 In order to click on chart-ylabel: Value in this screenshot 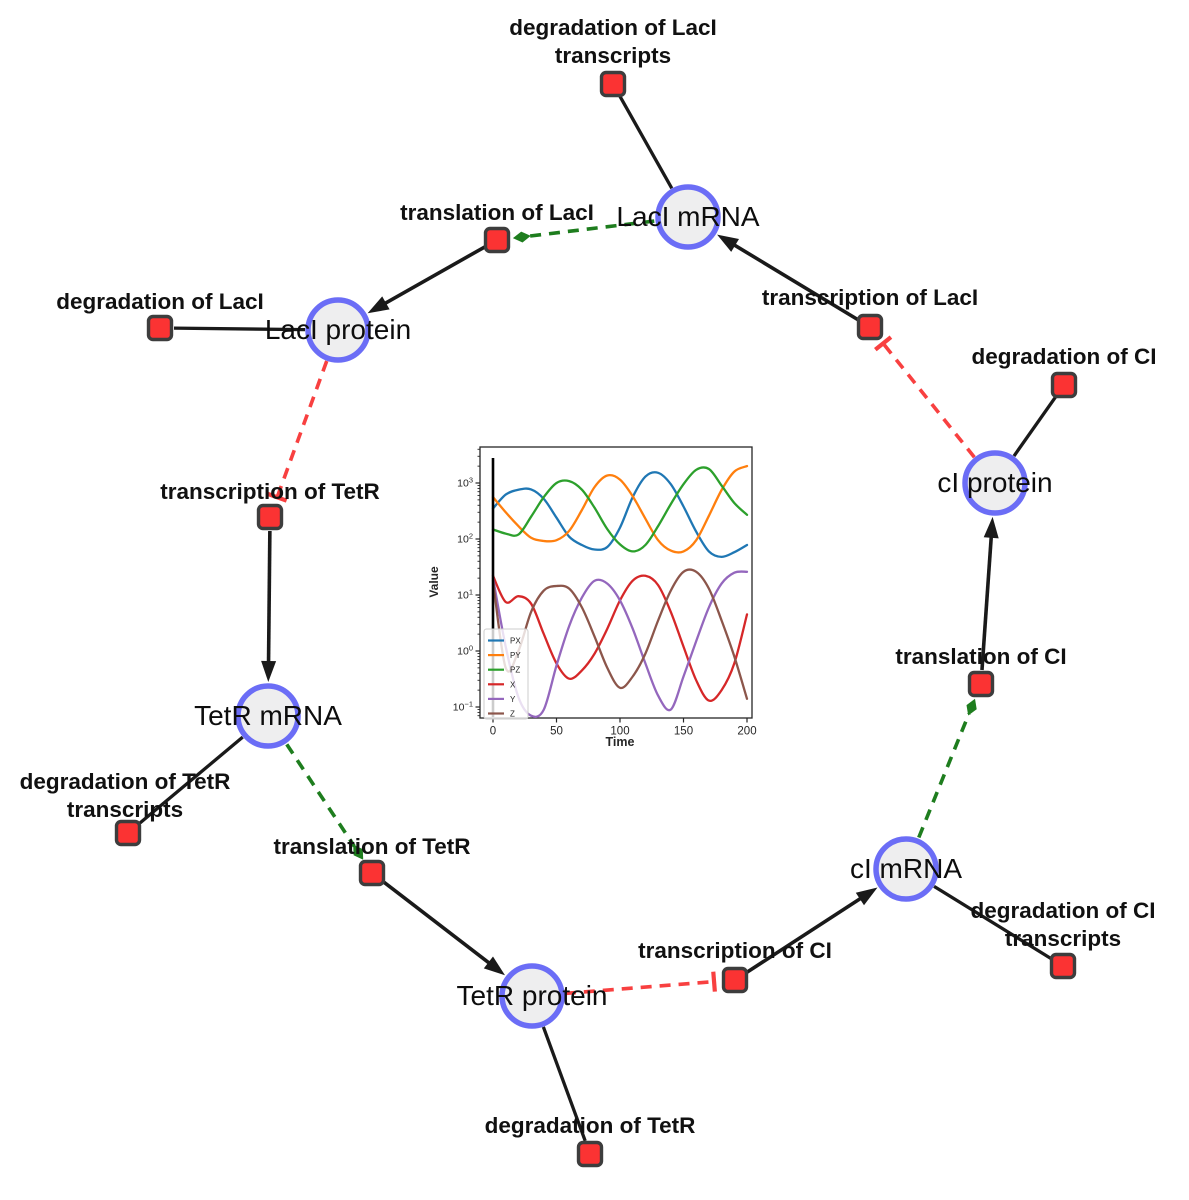, I will do `click(434, 582)`.